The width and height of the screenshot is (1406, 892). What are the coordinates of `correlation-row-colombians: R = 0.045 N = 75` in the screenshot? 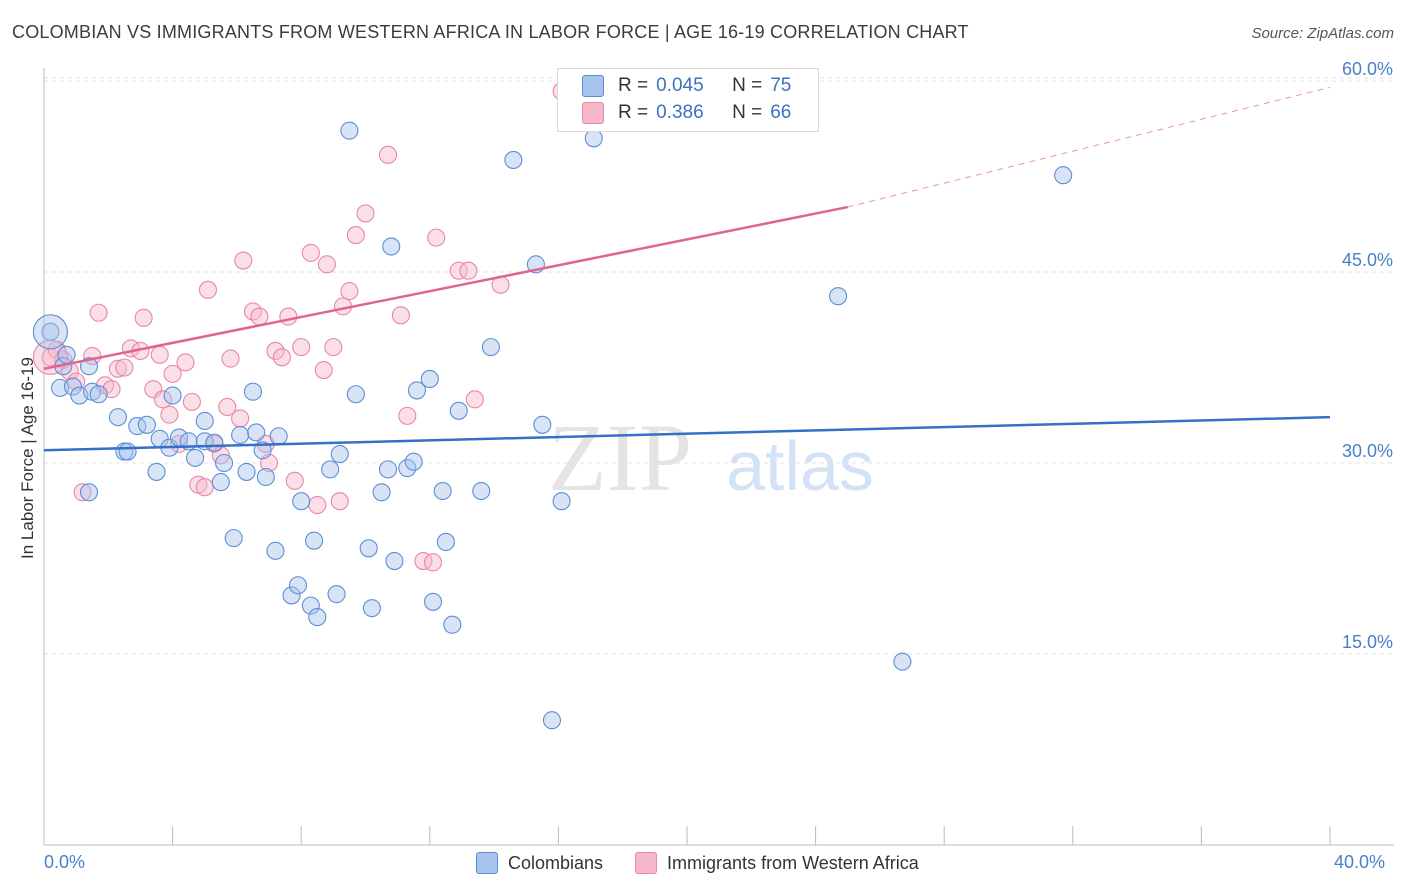 It's located at (686, 86).